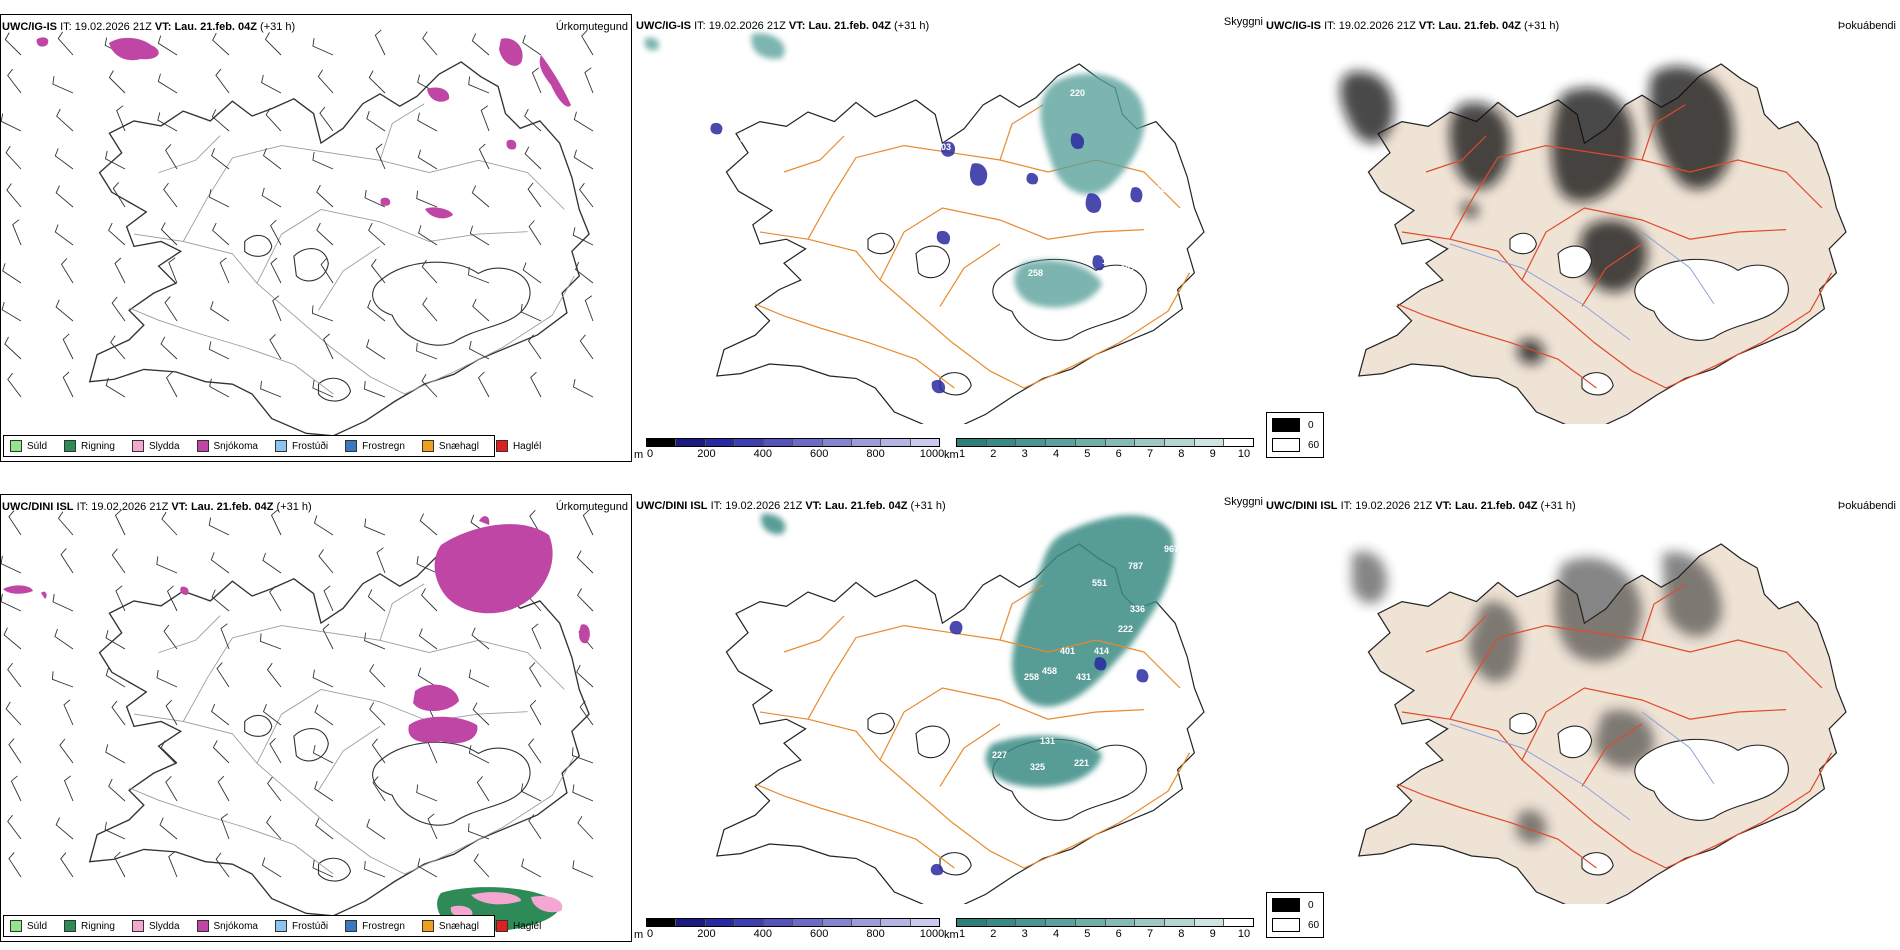 Image resolution: width=1900 pixels, height=950 pixels. I want to click on visibility-value-label: 78, so click(1017, 187).